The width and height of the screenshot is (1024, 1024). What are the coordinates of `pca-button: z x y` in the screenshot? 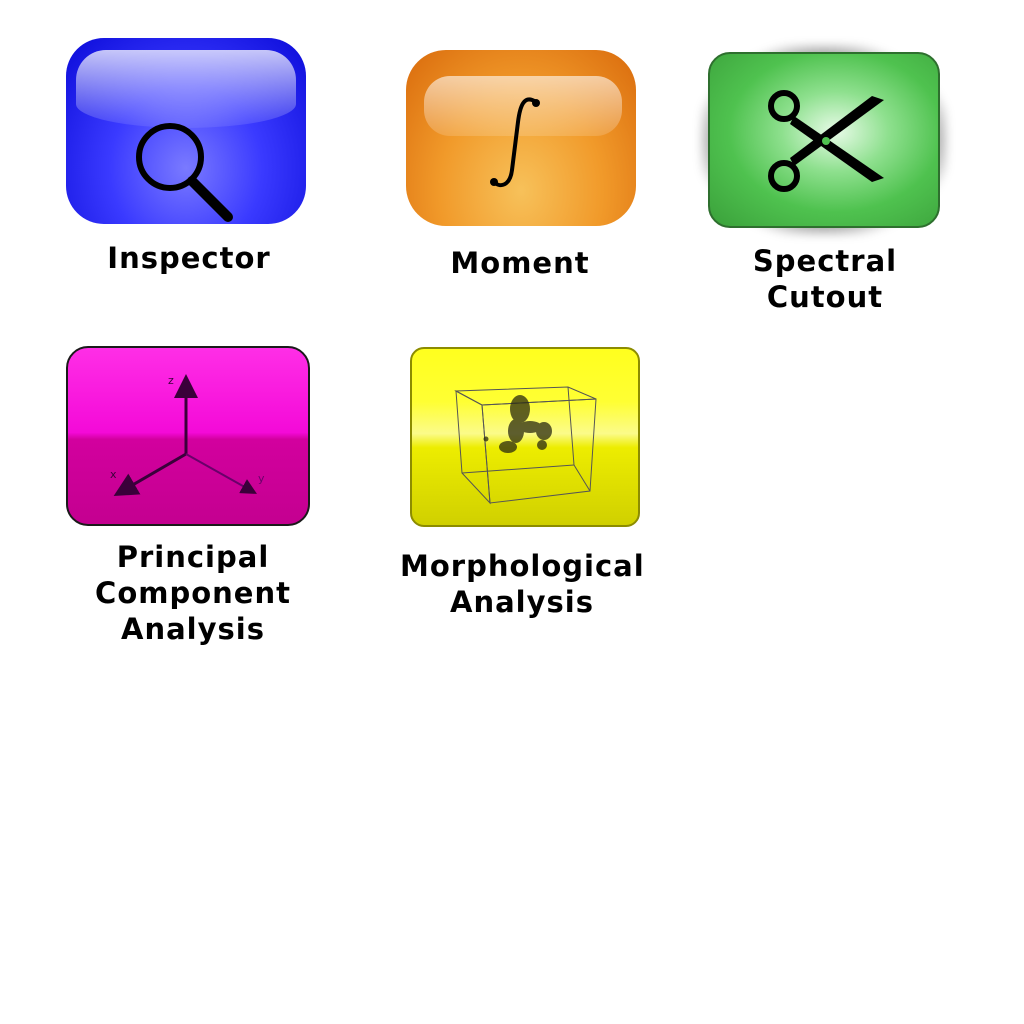 It's located at (188, 436).